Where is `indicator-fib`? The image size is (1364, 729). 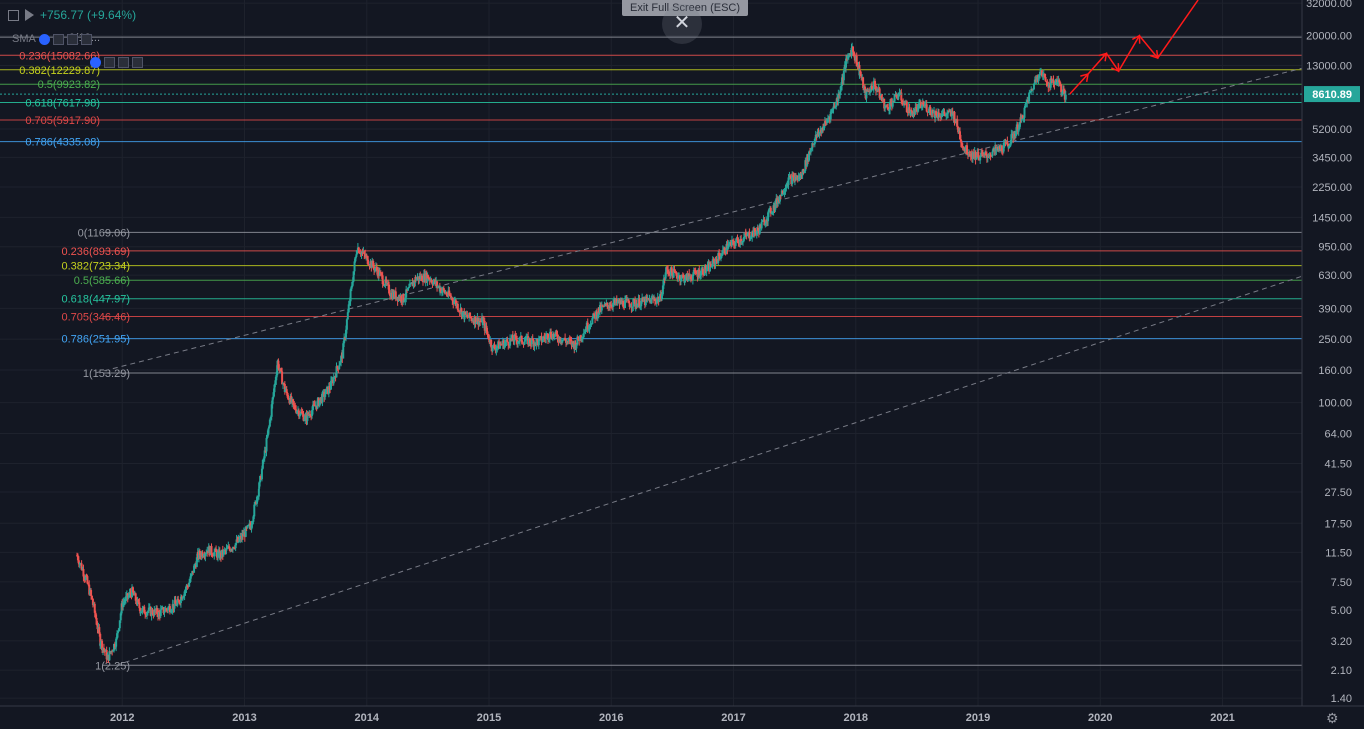
indicator-fib is located at coordinates (116, 62).